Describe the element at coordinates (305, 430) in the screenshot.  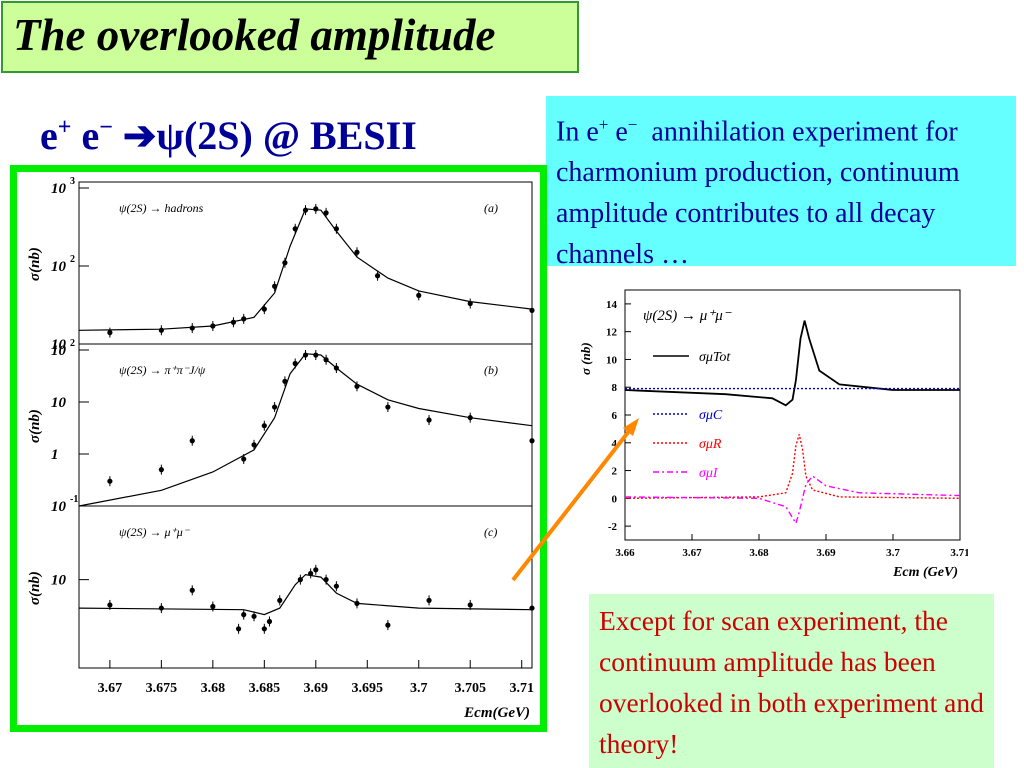
I see `fit-curve` at that location.